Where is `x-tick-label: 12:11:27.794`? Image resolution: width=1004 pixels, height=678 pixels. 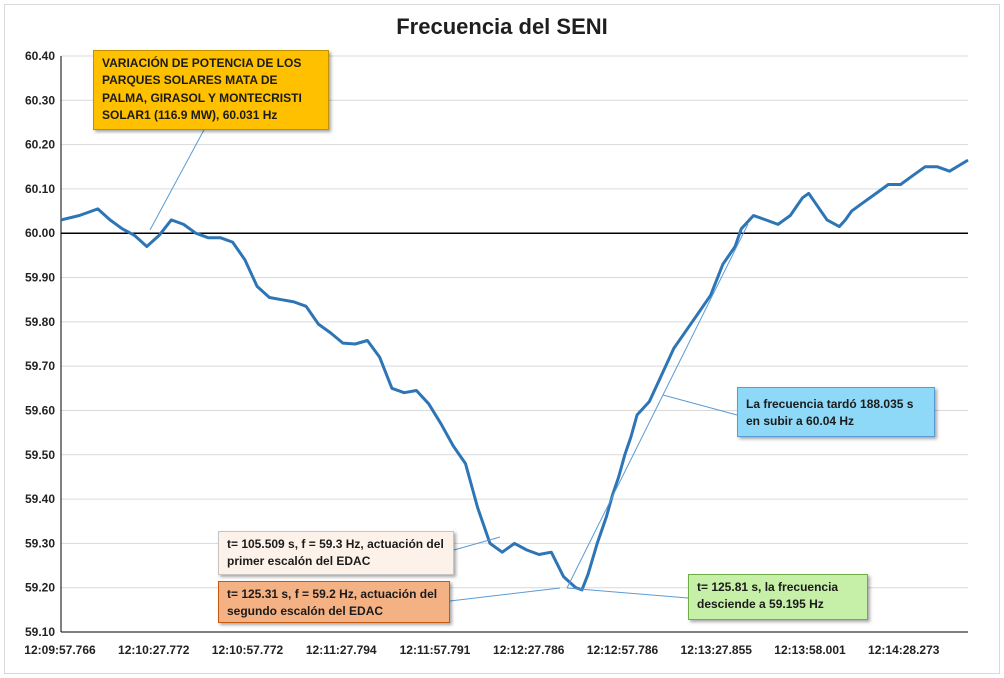
x-tick-label: 12:11:27.794 is located at coordinates (341, 650).